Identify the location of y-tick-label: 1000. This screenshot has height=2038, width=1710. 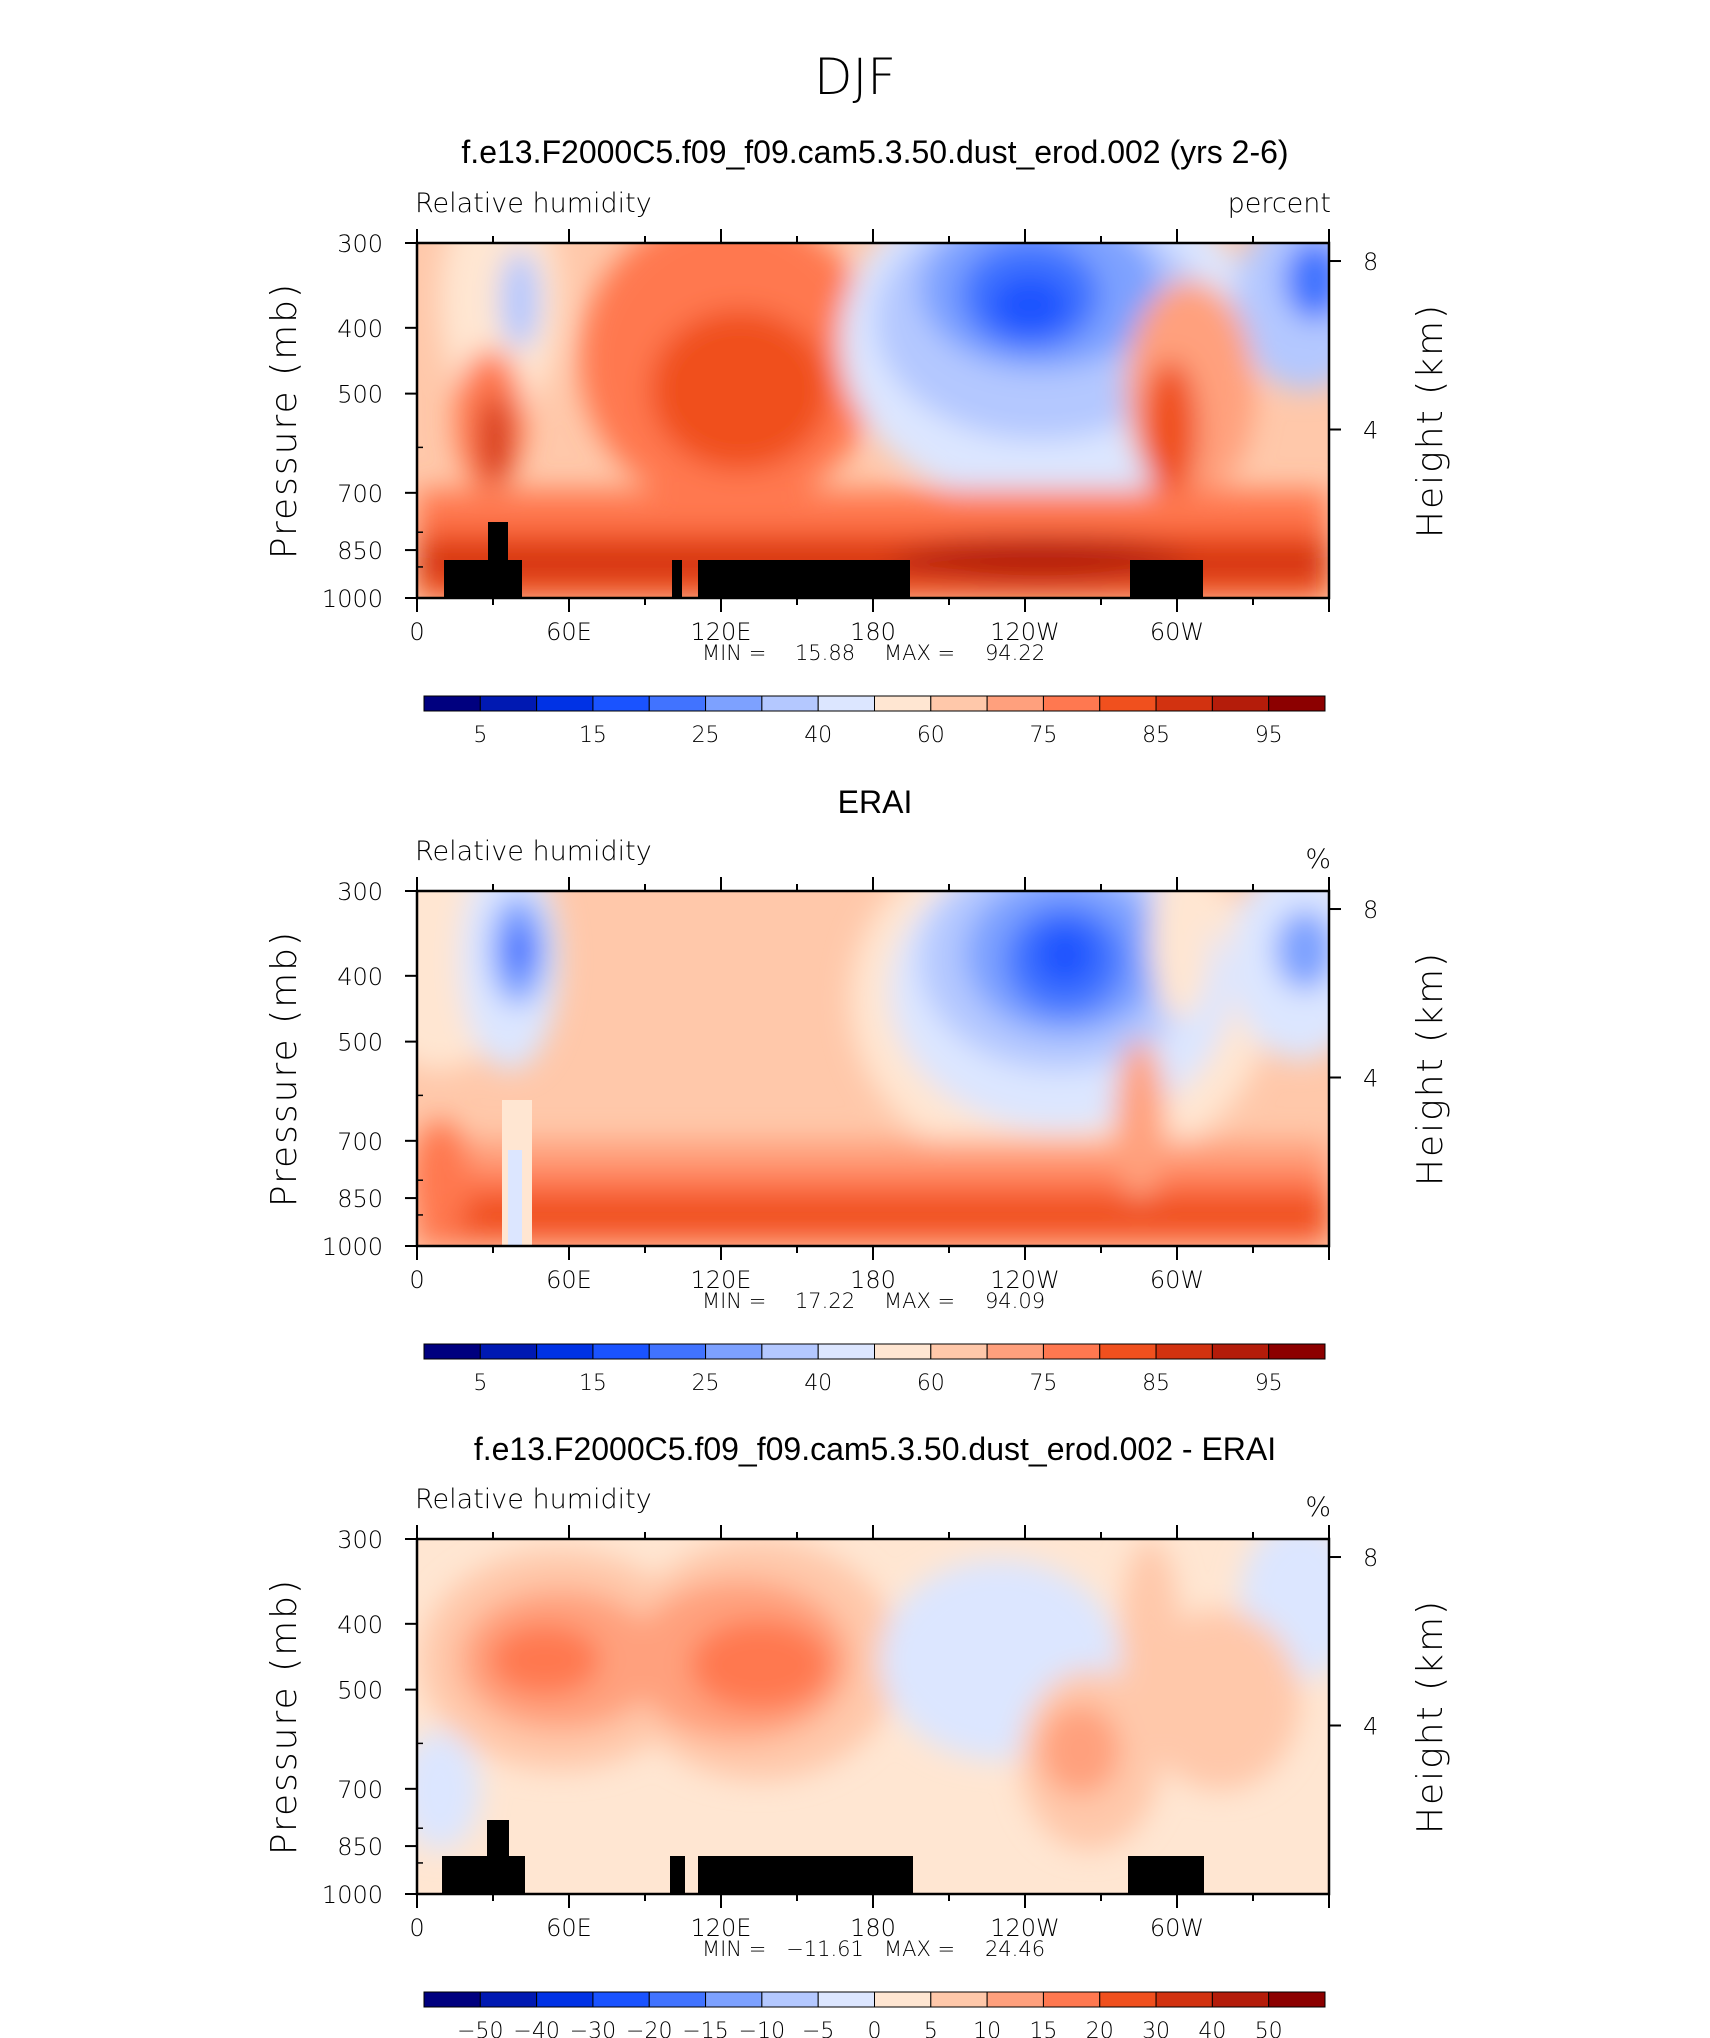
(352, 1895).